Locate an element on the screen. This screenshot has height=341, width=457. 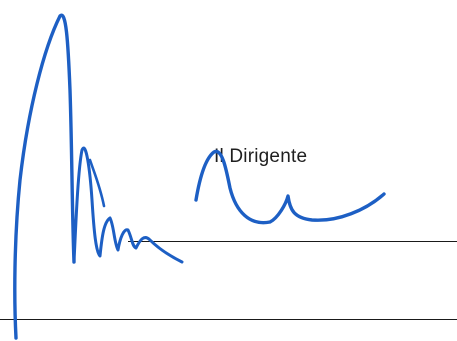
signature-stroke-initial is located at coordinates (44, 176).